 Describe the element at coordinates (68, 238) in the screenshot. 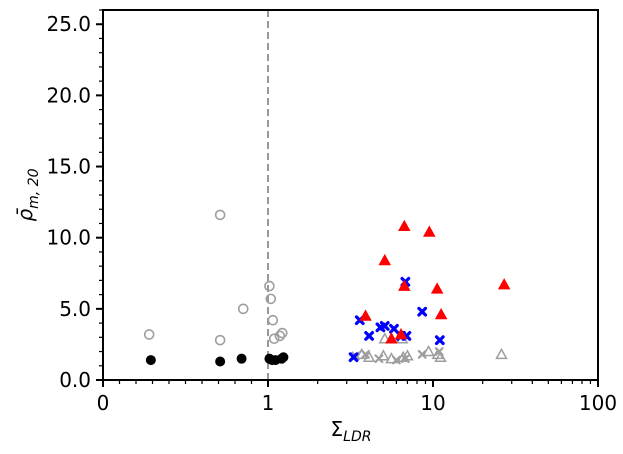

I see `y-tick-label: 10.0` at that location.